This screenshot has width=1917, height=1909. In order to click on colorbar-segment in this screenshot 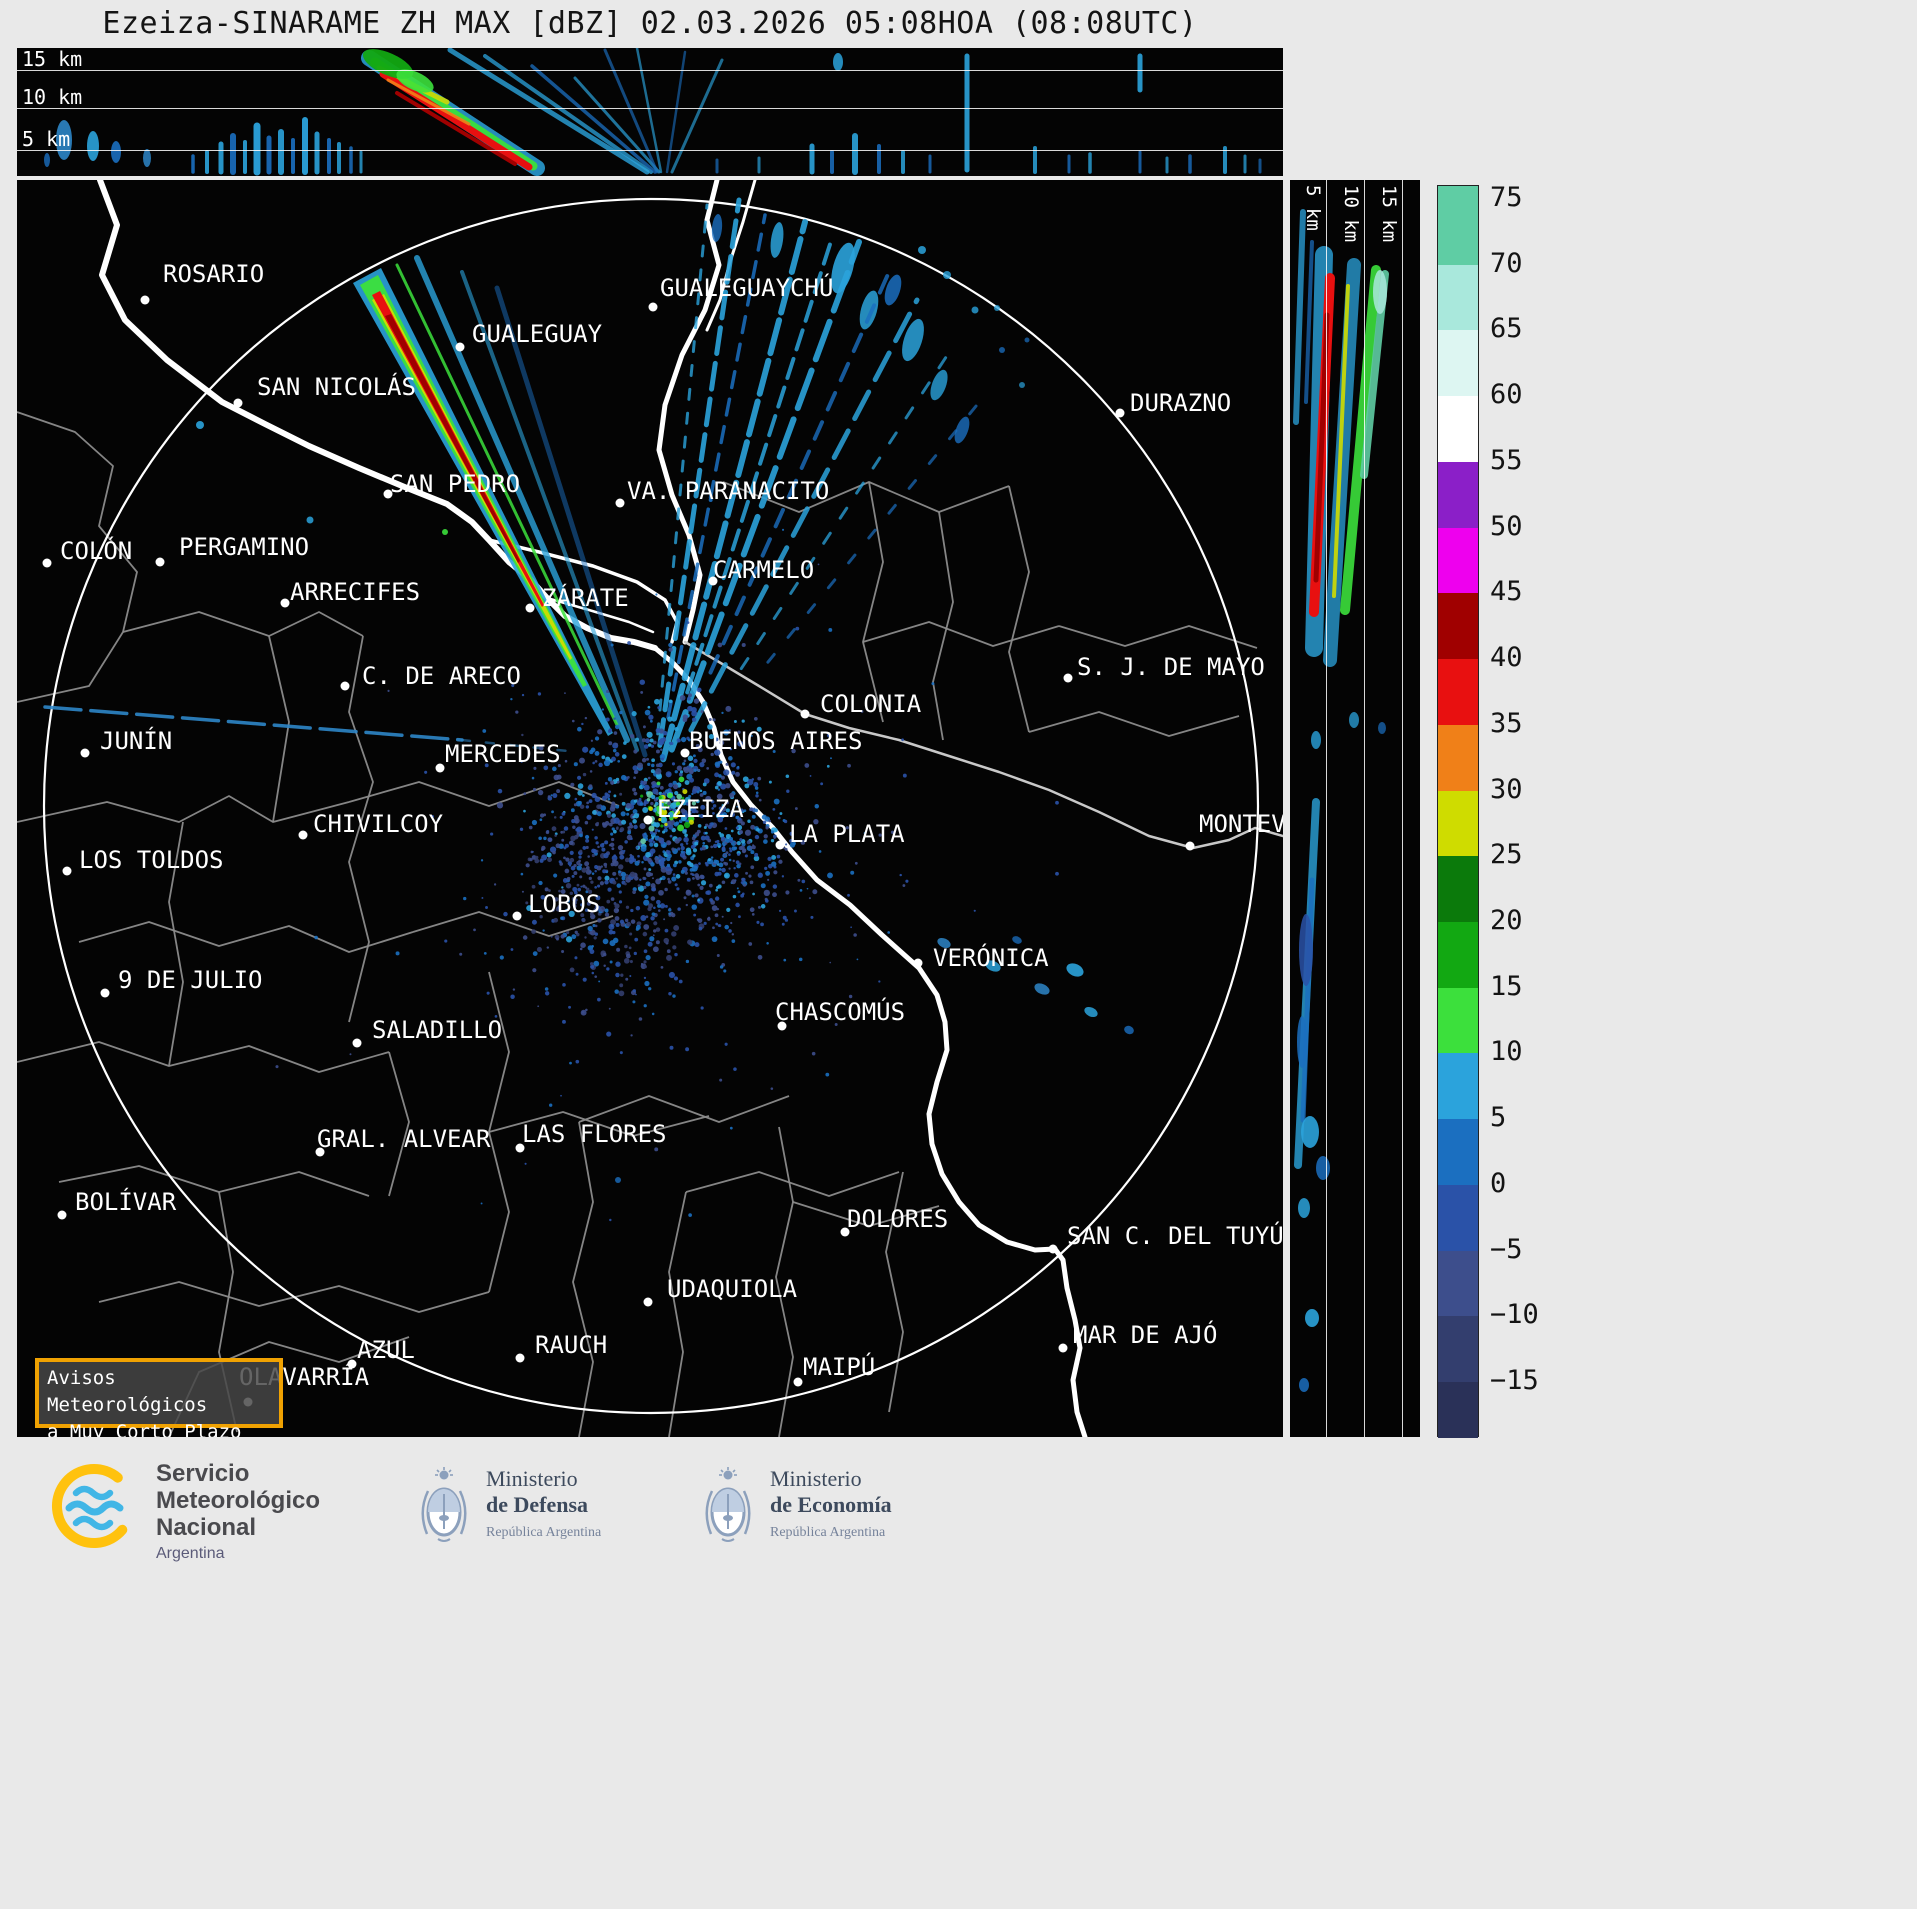, I will do `click(1458, 495)`.